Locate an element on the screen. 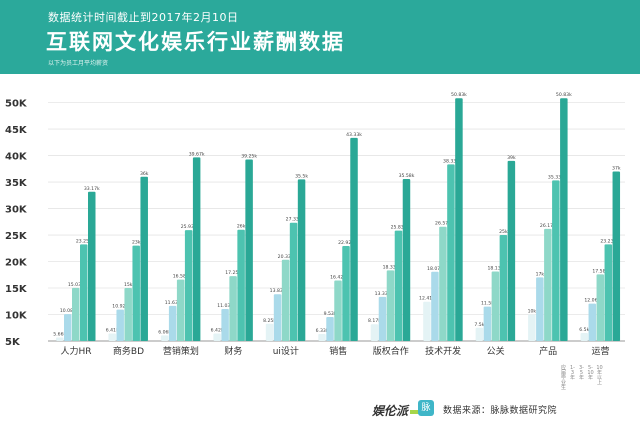 This screenshot has width=640, height=426. data-label: 17k is located at coordinates (540, 274).